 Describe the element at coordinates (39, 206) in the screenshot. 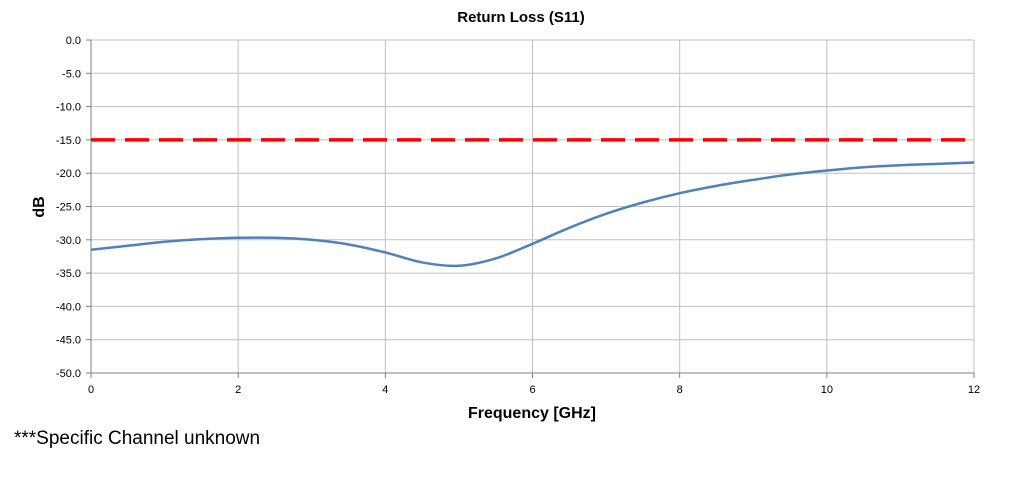

I see `y-axis-title: dB` at that location.